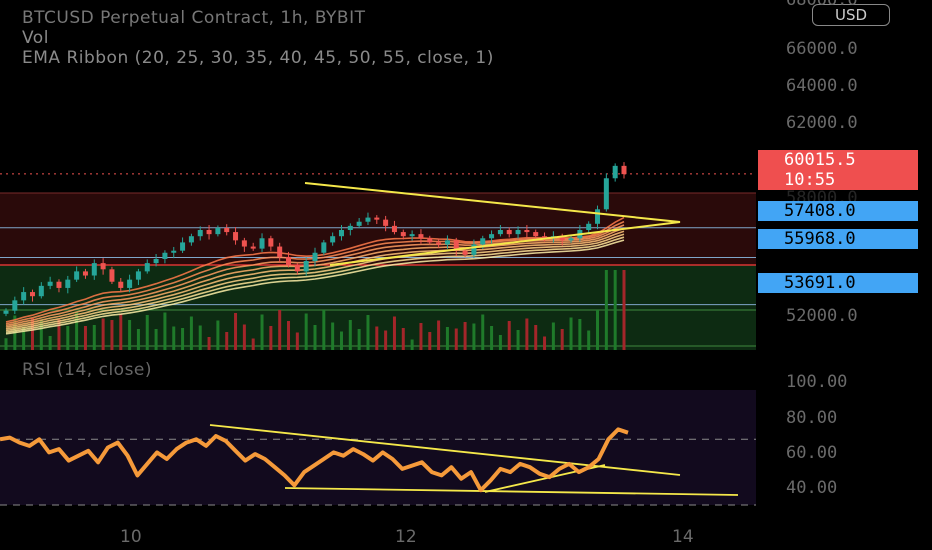 The image size is (932, 550). Describe the element at coordinates (838, 211) in the screenshot. I see `price-level-tag: 57408.0` at that location.